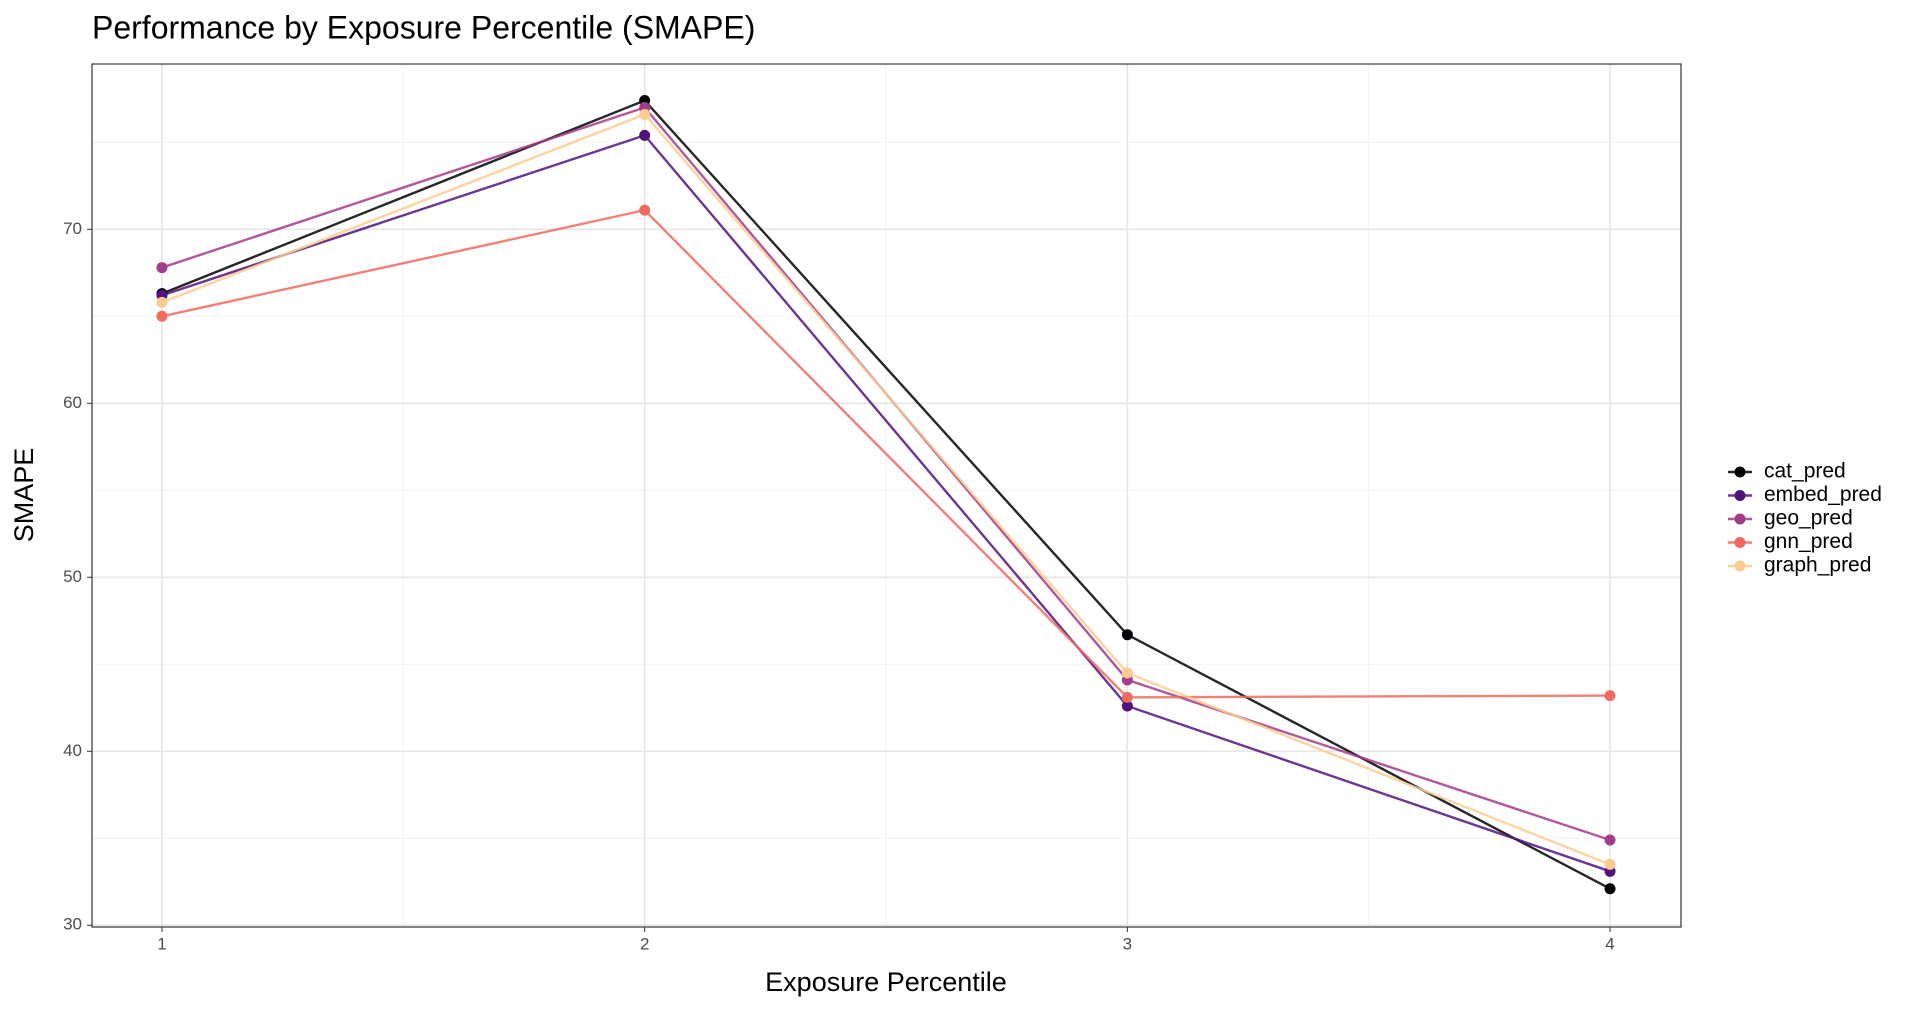 This screenshot has width=1920, height=1012. What do you see at coordinates (161, 943) in the screenshot?
I see `x-tick-label: 1` at bounding box center [161, 943].